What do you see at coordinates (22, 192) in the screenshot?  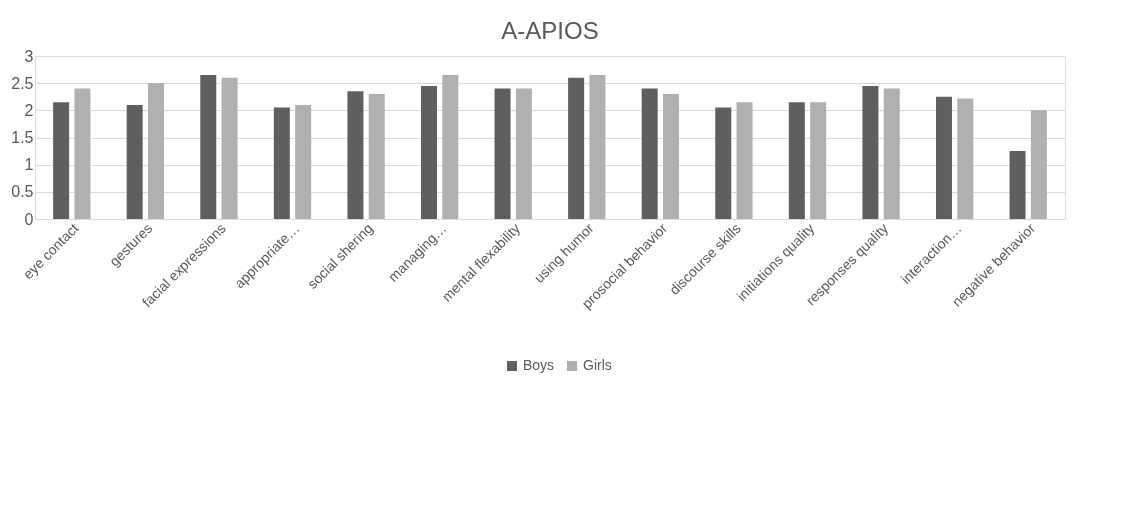 I see `y-tick-label: 0.5` at bounding box center [22, 192].